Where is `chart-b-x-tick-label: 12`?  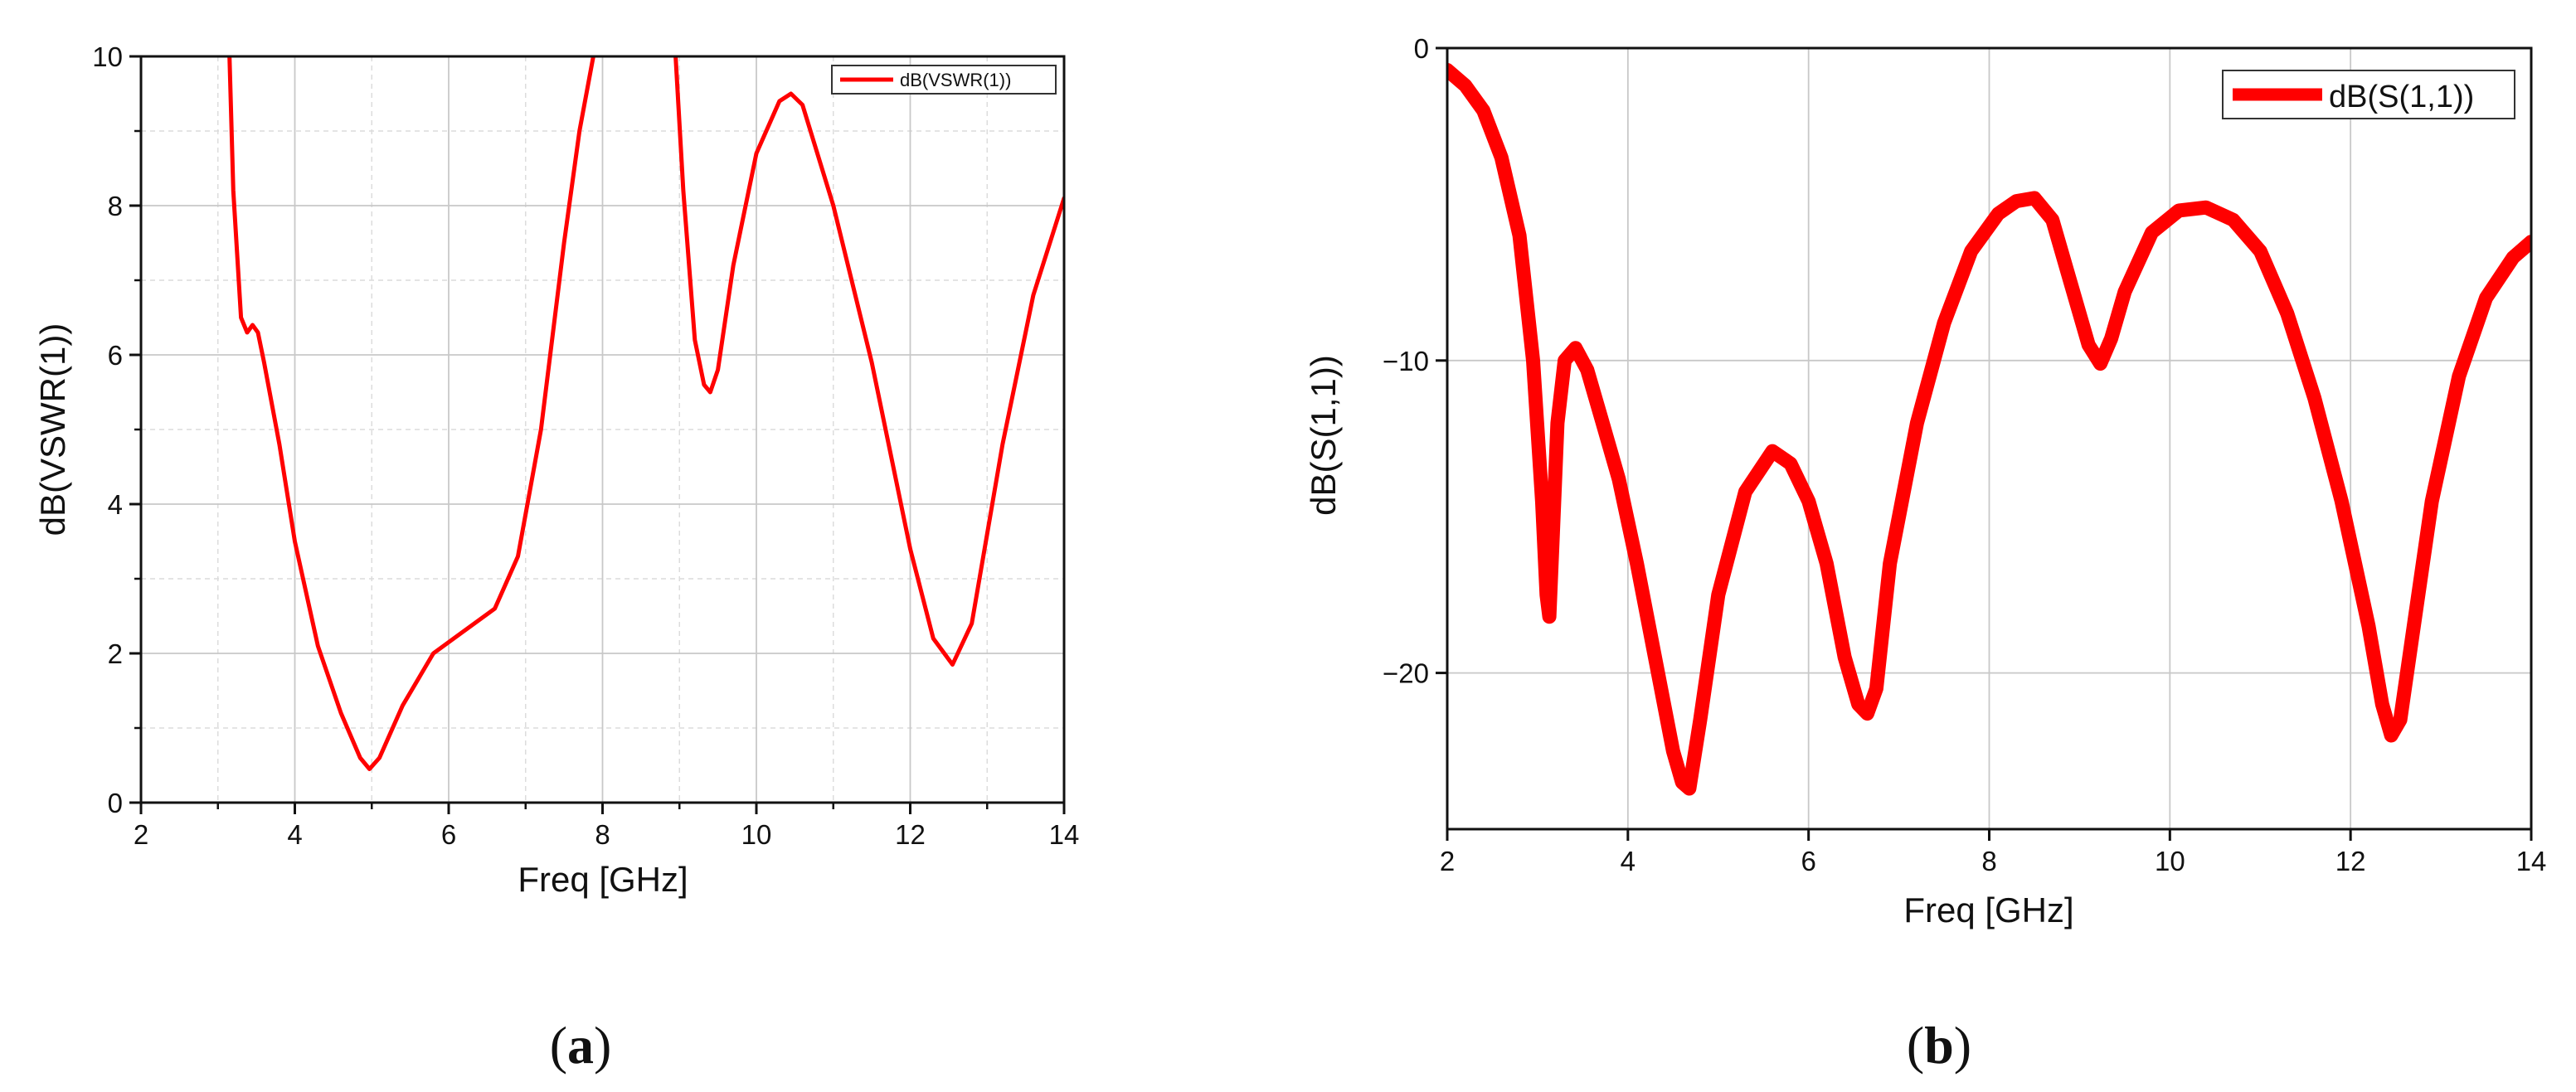
chart-b-x-tick-label: 12 is located at coordinates (2350, 861).